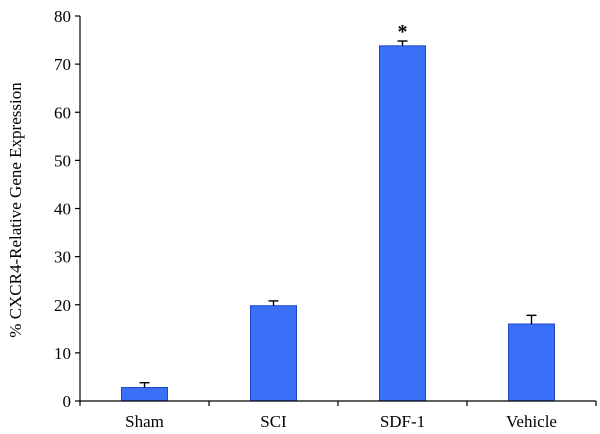 The width and height of the screenshot is (600, 434). Describe the element at coordinates (531, 421) in the screenshot. I see `x-category-label: Vehicle` at that location.